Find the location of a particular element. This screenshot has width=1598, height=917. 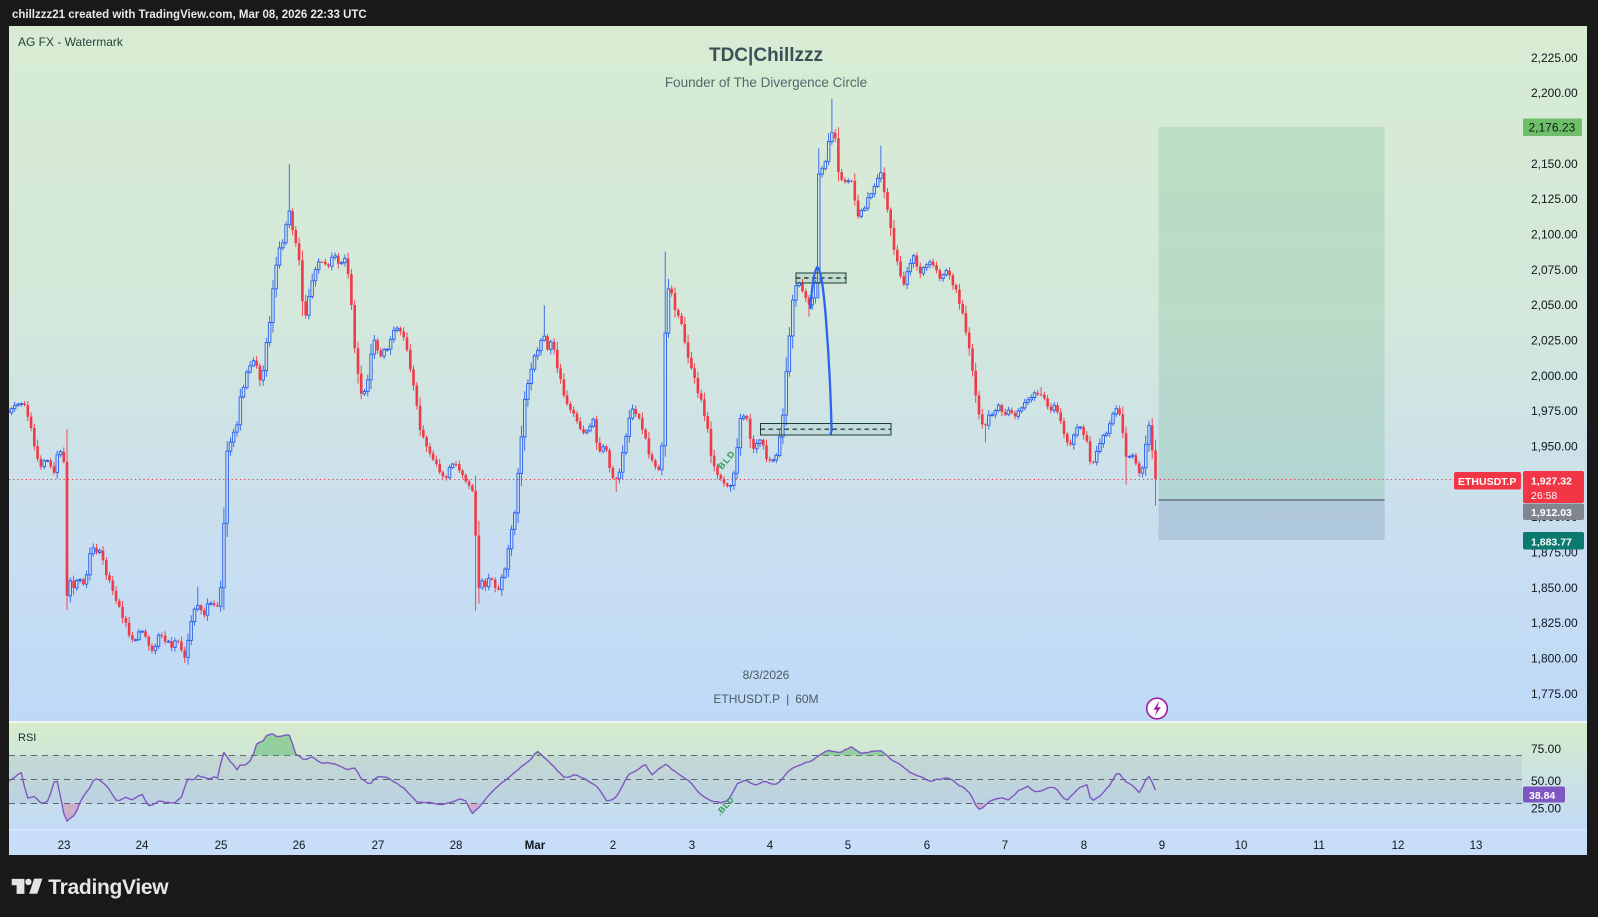

svg-text: ETHUSDT.P is located at coordinates (1487, 482).